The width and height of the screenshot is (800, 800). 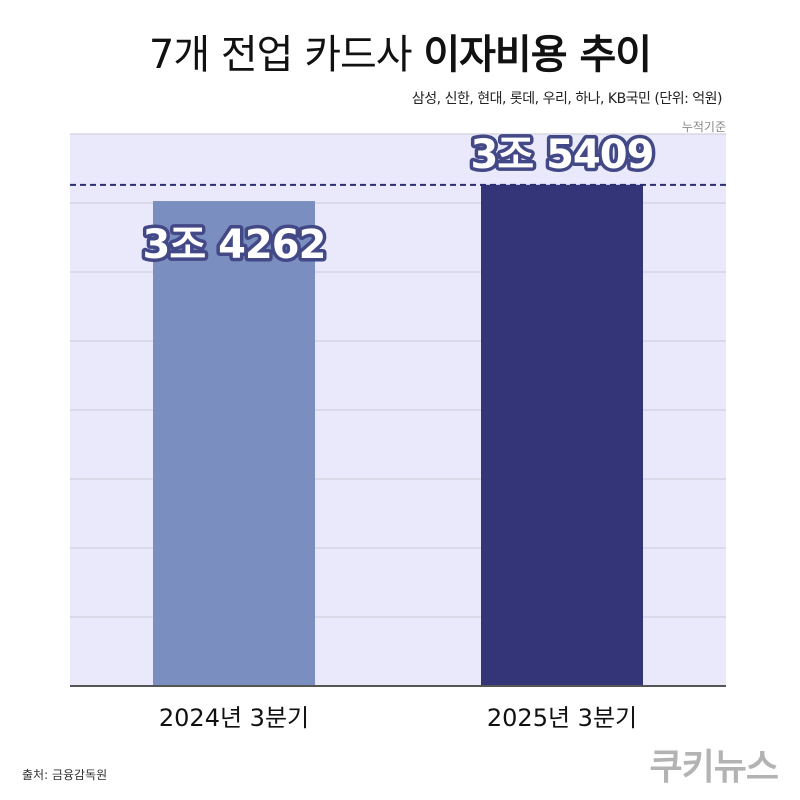 I want to click on title-bold: 이자비용 추이, so click(x=537, y=55).